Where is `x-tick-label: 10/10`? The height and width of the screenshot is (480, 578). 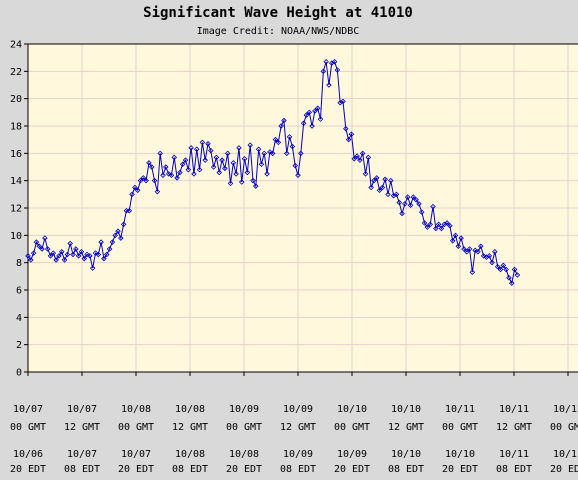 x-tick-label: 10/10 is located at coordinates (352, 409).